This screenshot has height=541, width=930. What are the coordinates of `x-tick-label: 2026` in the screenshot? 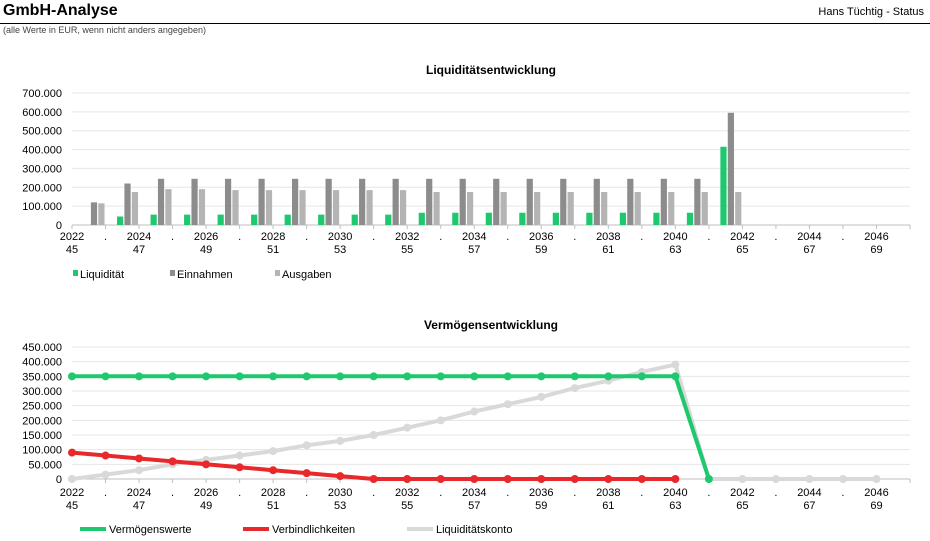 It's located at (206, 493).